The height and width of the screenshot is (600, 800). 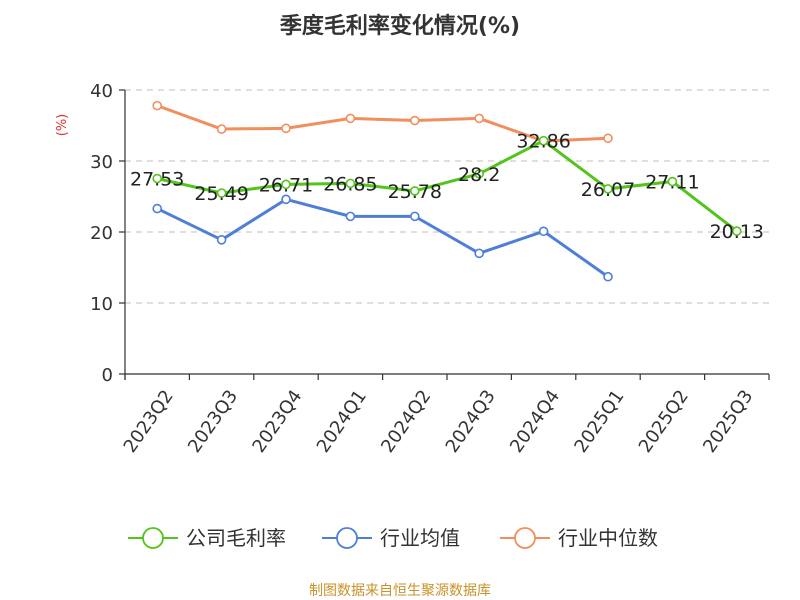 I want to click on y-tick-label: 20, so click(x=101, y=233).